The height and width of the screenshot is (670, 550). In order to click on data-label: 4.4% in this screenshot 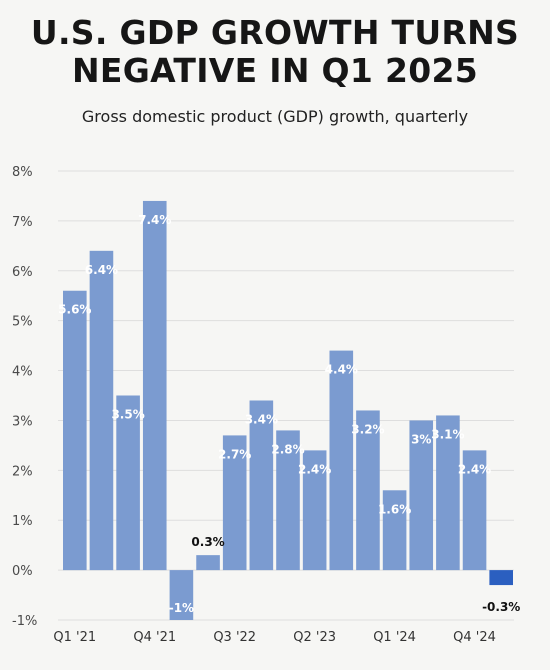, I will do `click(341, 370)`.